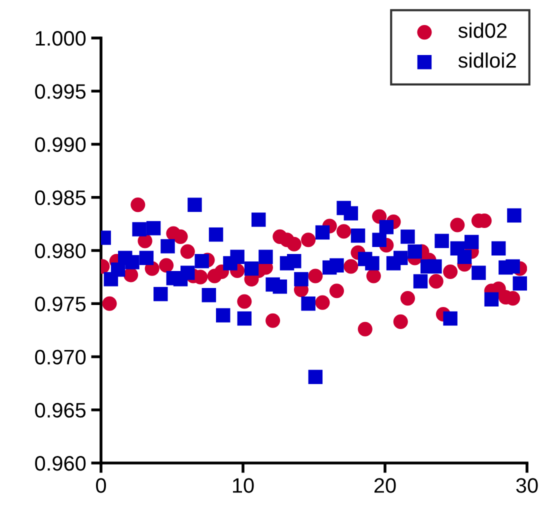 This screenshot has height=506, width=543. Describe the element at coordinates (60, 91) in the screenshot. I see `y-tick-label: 0.995` at that location.